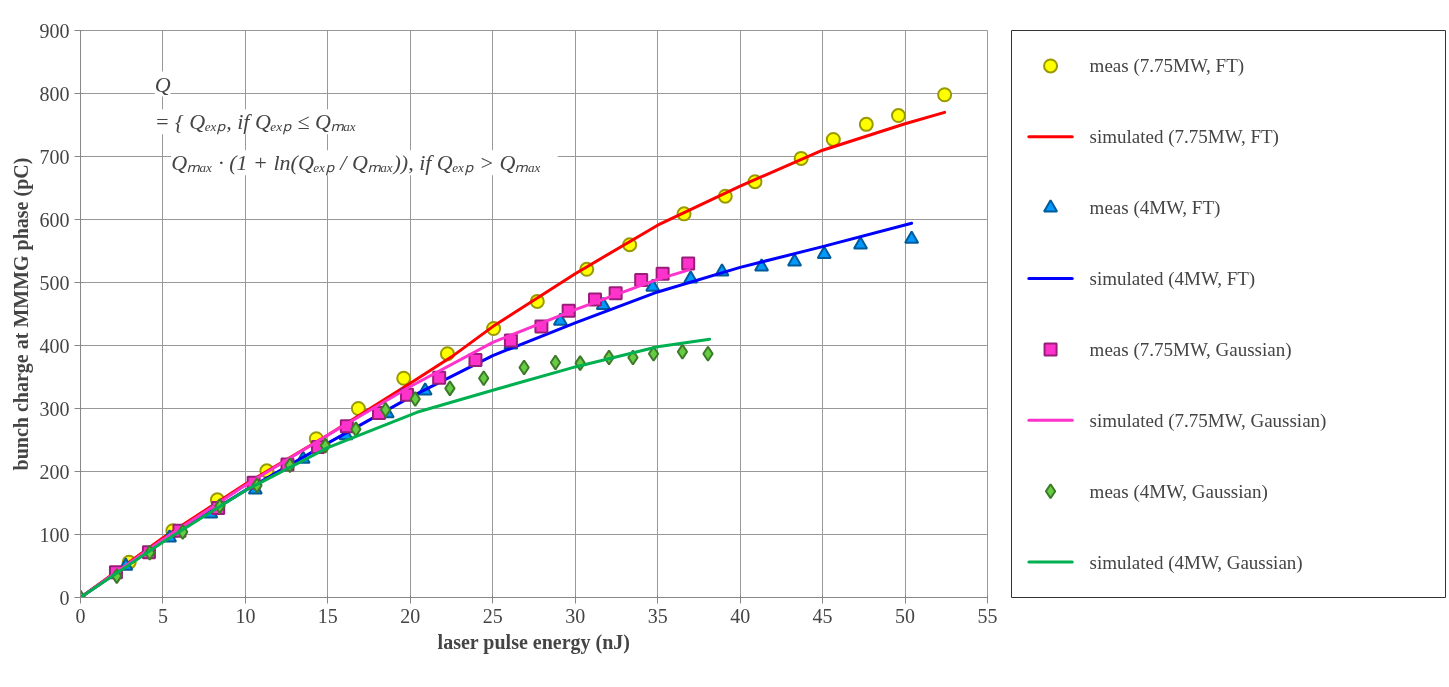 The image size is (1449, 687). What do you see at coordinates (657, 615) in the screenshot?
I see `x-tick-label: 35` at bounding box center [657, 615].